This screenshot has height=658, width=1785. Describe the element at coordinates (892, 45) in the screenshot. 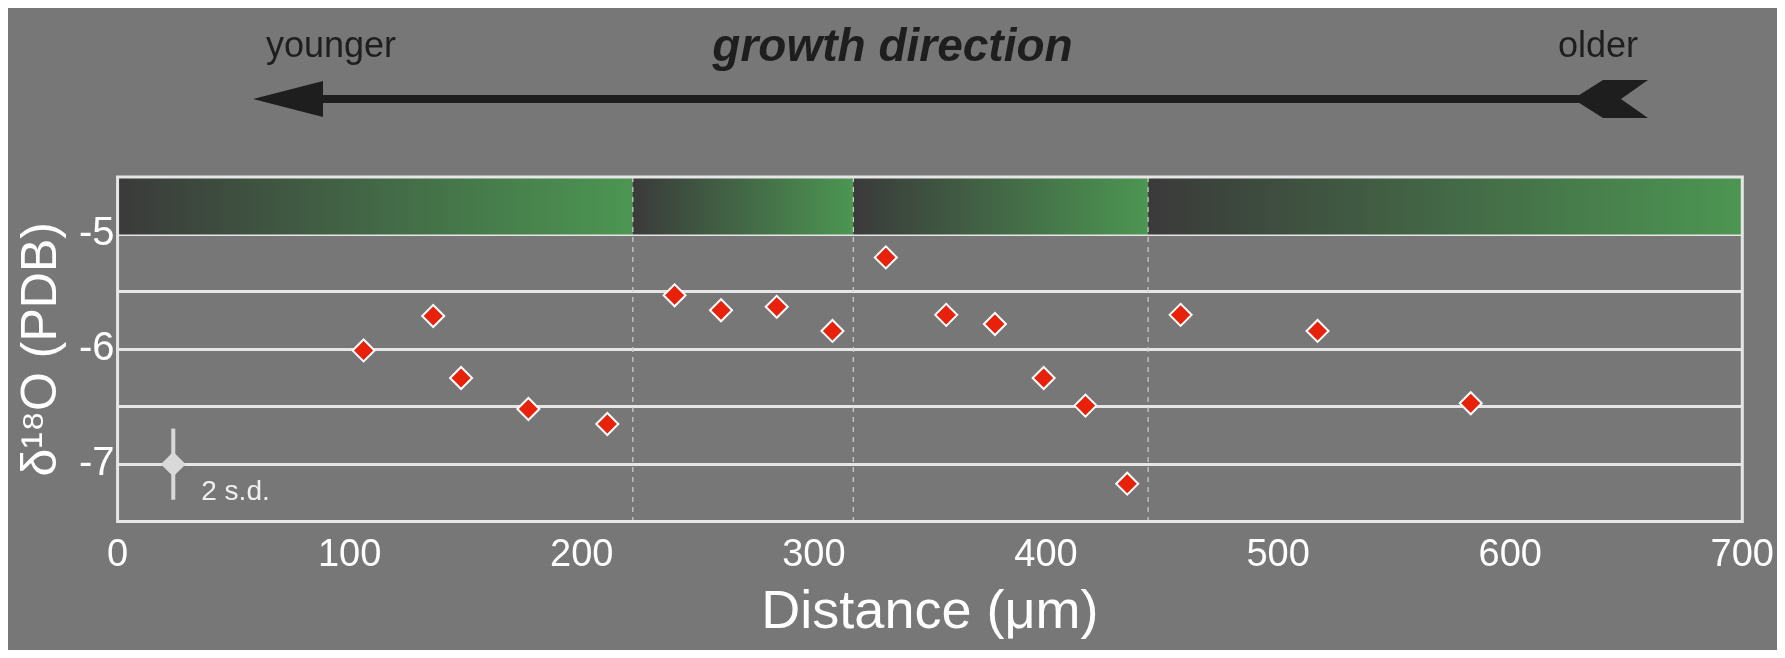

I see `chart-title: growth direction` at that location.